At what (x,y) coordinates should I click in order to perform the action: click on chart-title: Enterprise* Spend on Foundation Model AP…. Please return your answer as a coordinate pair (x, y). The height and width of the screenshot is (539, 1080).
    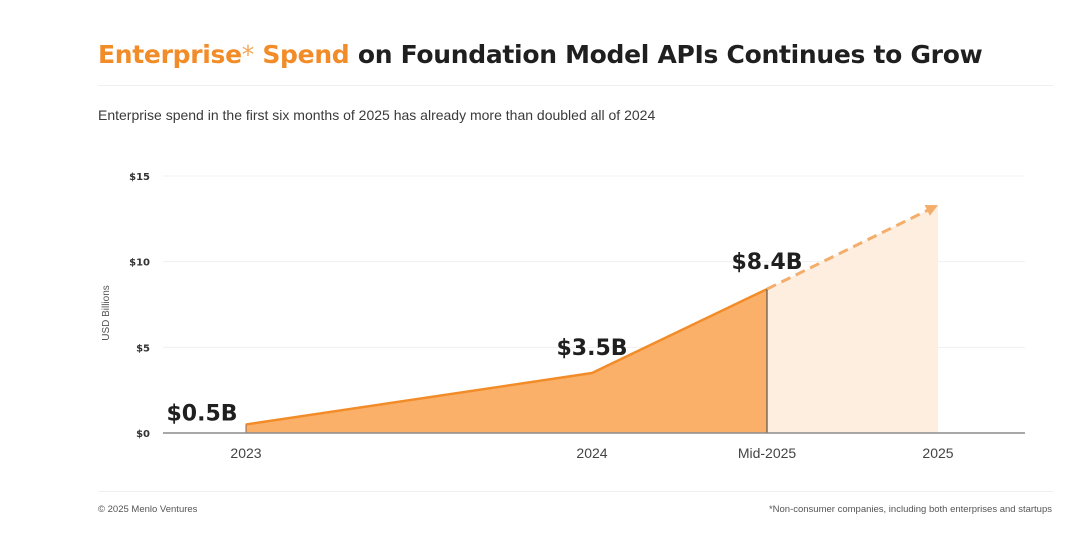
    Looking at the image, I should click on (540, 54).